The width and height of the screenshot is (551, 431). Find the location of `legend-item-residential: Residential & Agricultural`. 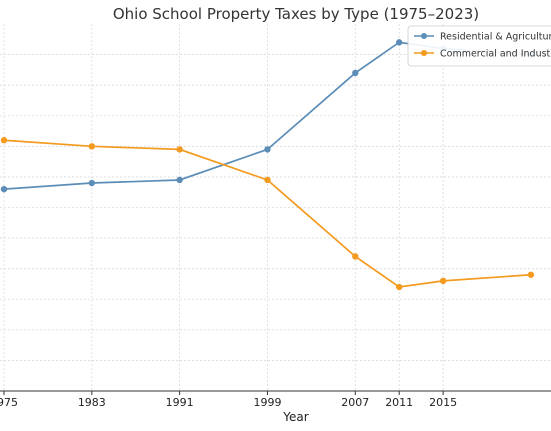

legend-item-residential: Residential & Agricultural is located at coordinates (482, 37).